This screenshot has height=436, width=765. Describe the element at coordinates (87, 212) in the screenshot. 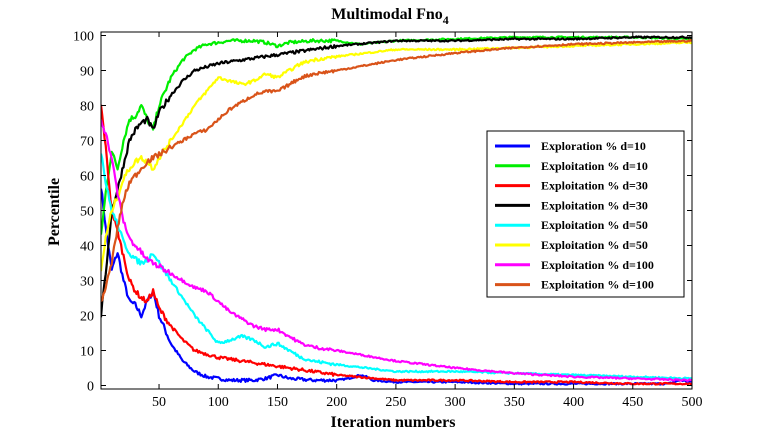

I see `y-tick-label: 50` at that location.